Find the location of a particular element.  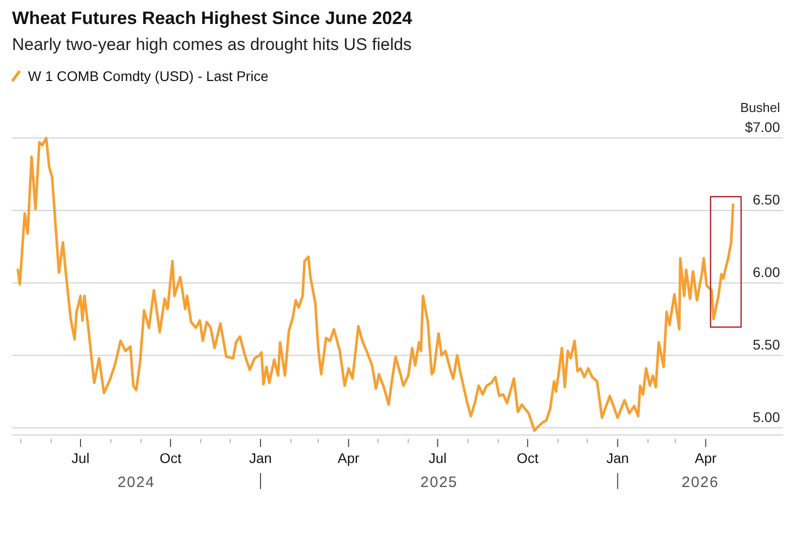

text: 2024 is located at coordinates (136, 482).